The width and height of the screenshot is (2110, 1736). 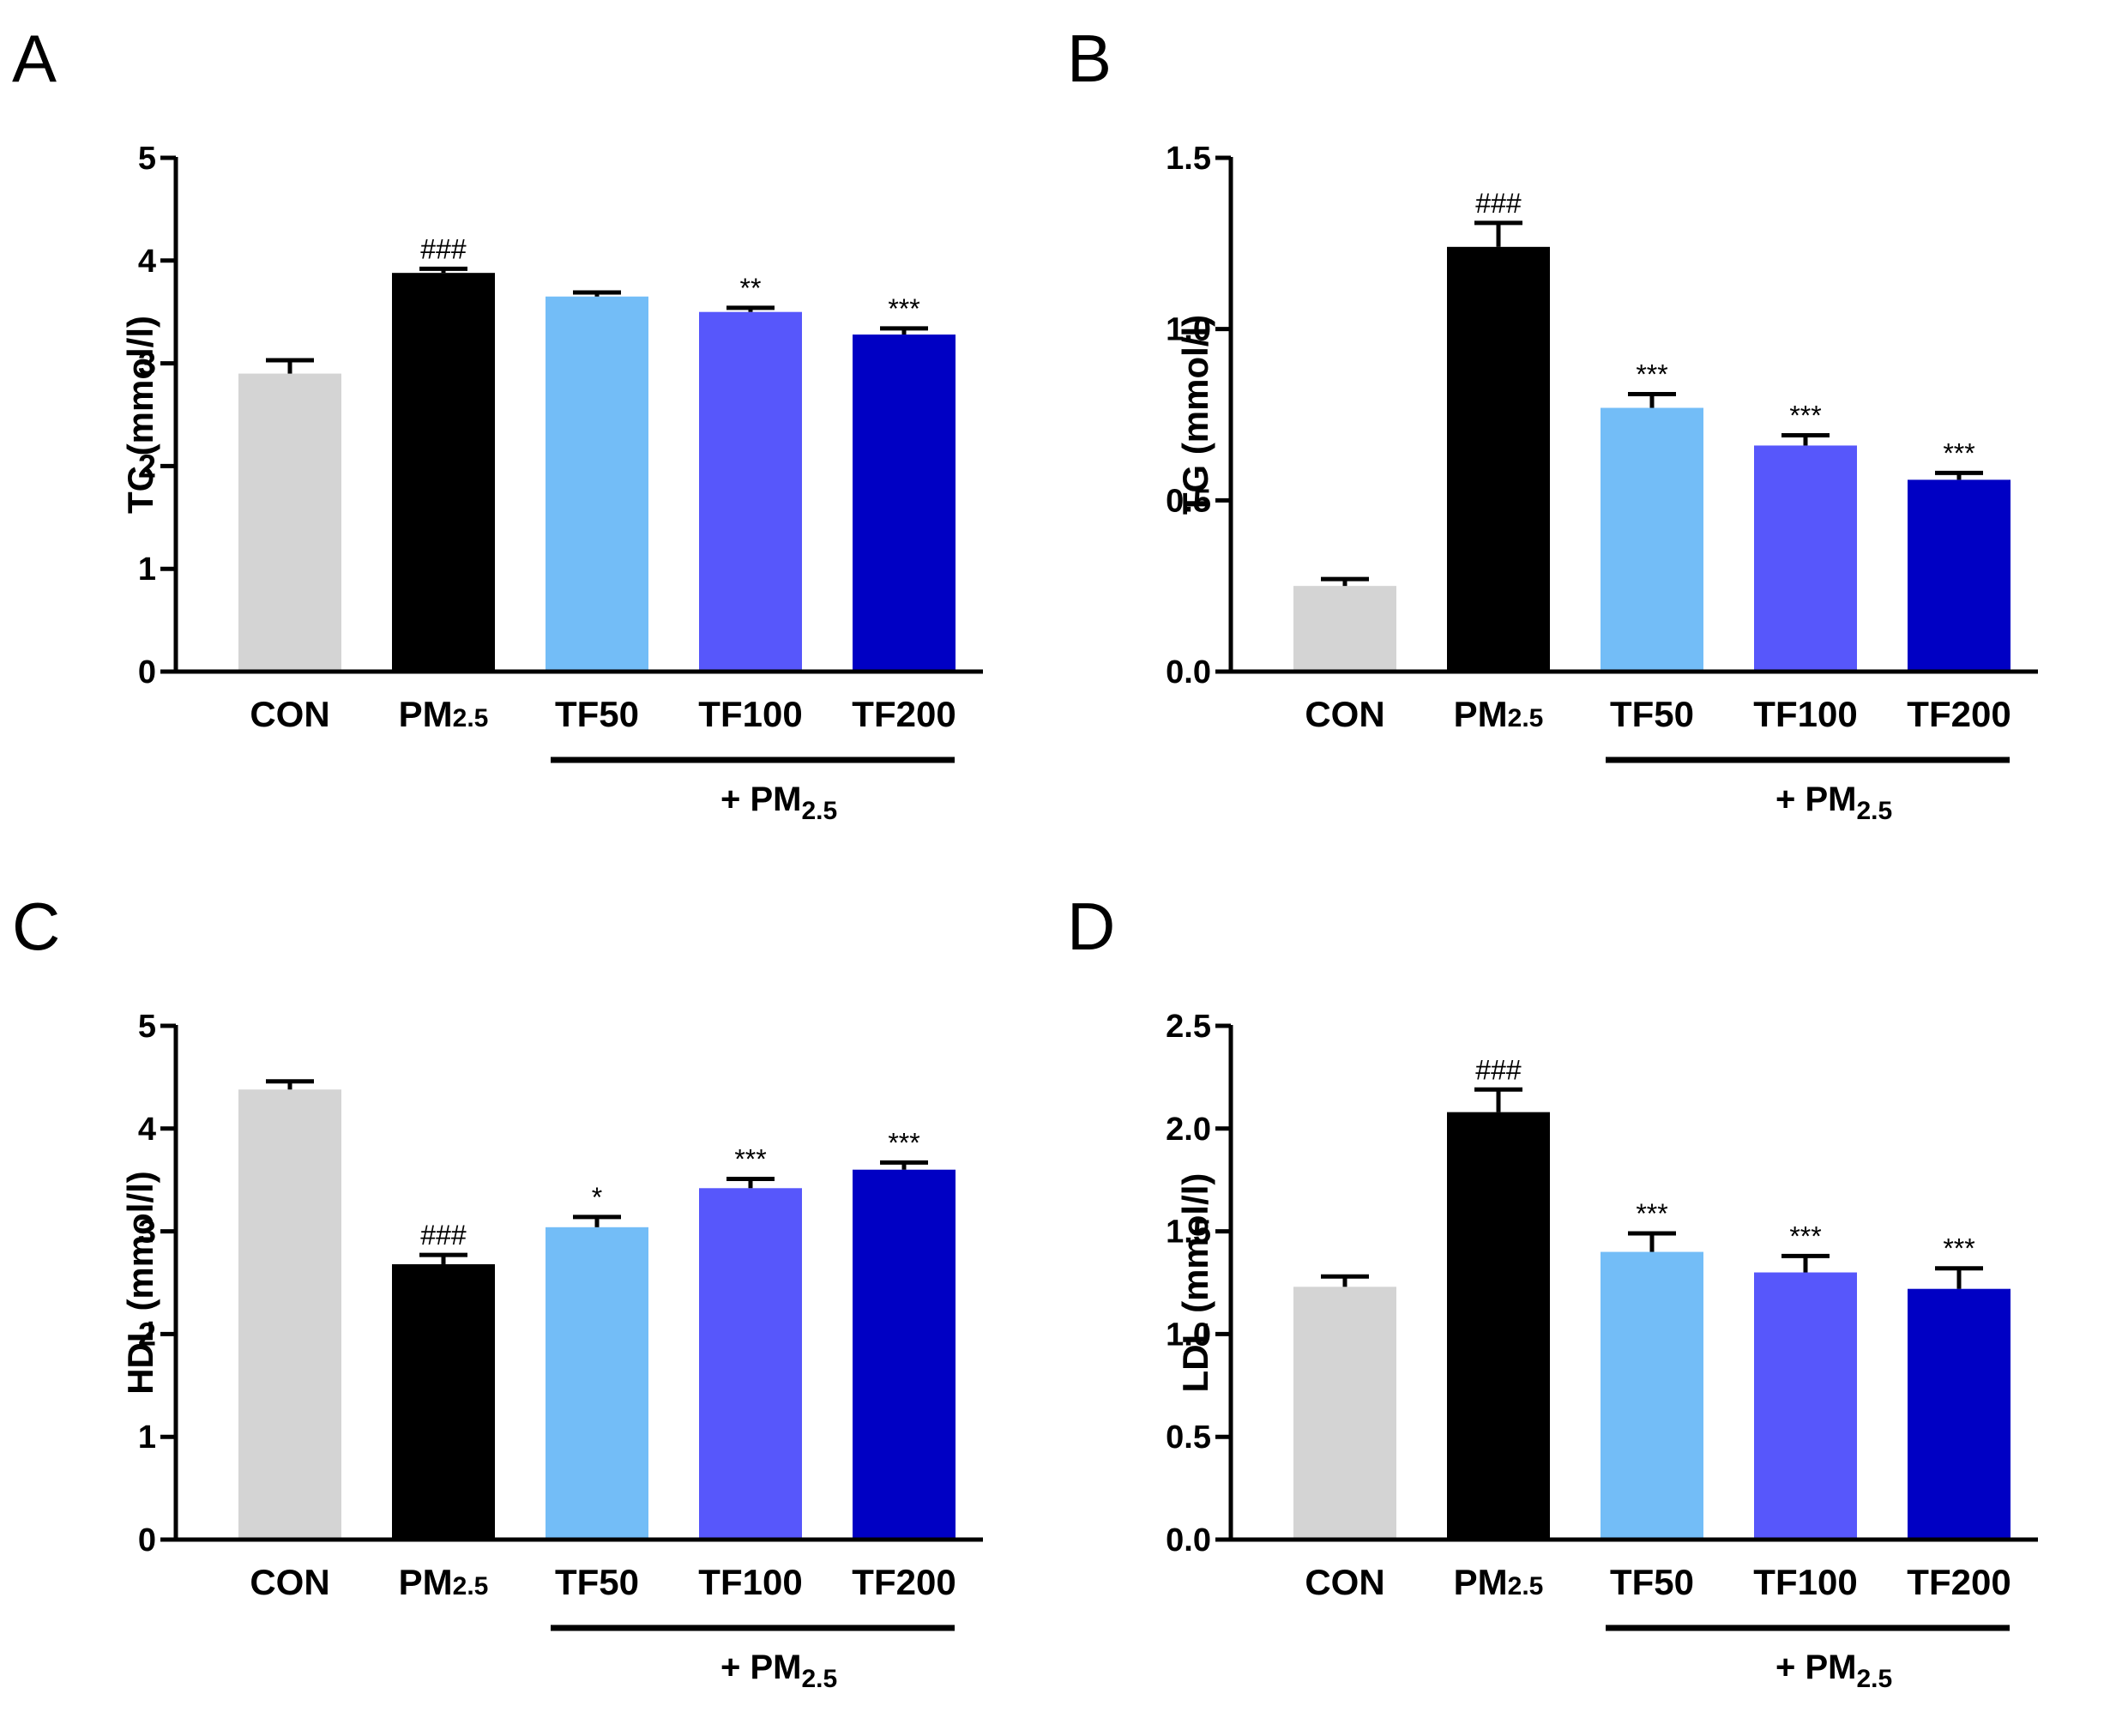 What do you see at coordinates (1195, 415) in the screenshot?
I see `y-axis-title: TG (mmol/l)` at bounding box center [1195, 415].